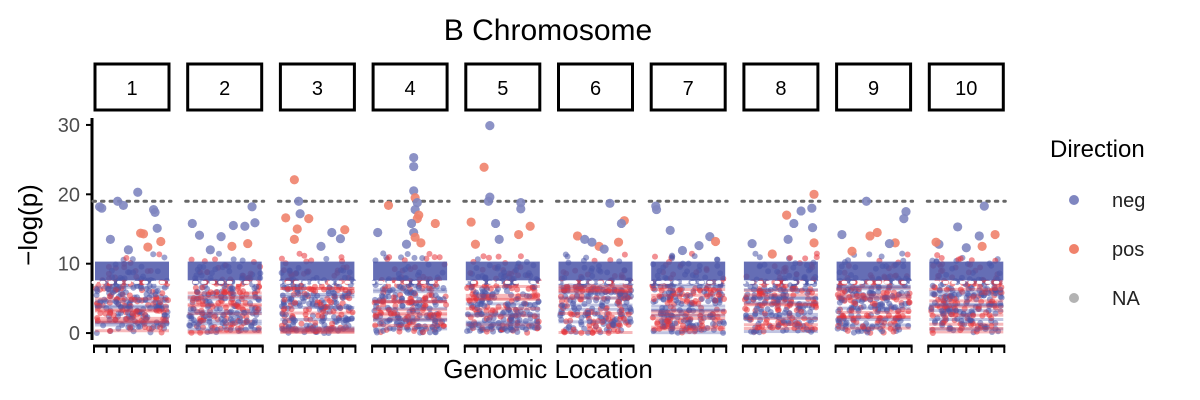 This screenshot has width=1200, height=400. What do you see at coordinates (780, 89) in the screenshot?
I see `facet-label: 8` at bounding box center [780, 89].